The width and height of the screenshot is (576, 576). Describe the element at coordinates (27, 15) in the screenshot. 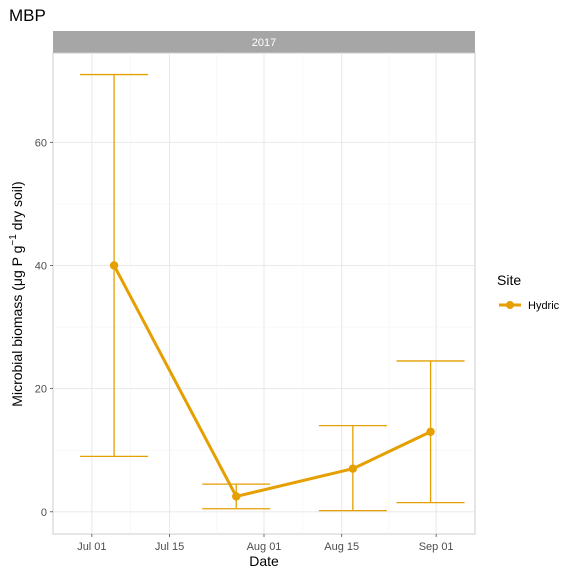

I see `chart-title: MBP` at that location.